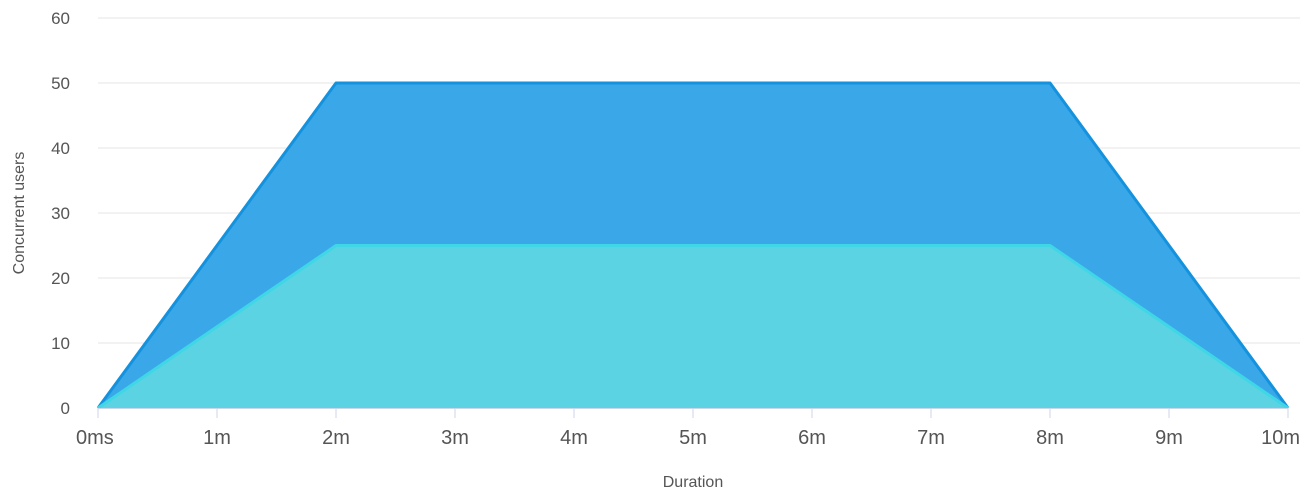 This screenshot has height=490, width=1301. What do you see at coordinates (60, 278) in the screenshot?
I see `y-tick-label: 20` at bounding box center [60, 278].